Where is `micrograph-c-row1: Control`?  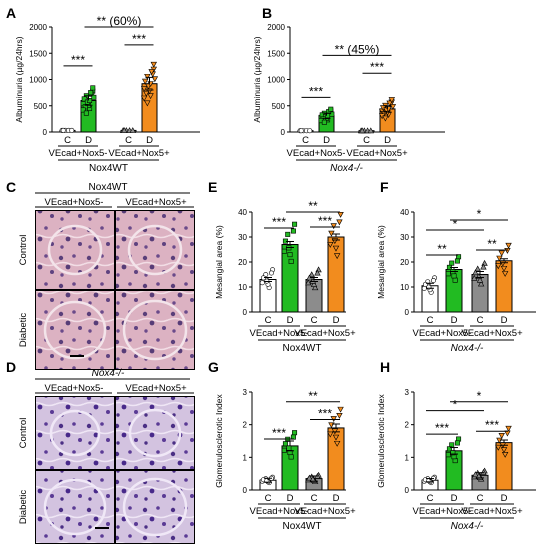
micrograph-c-row1: Control is located at coordinates (23, 250).